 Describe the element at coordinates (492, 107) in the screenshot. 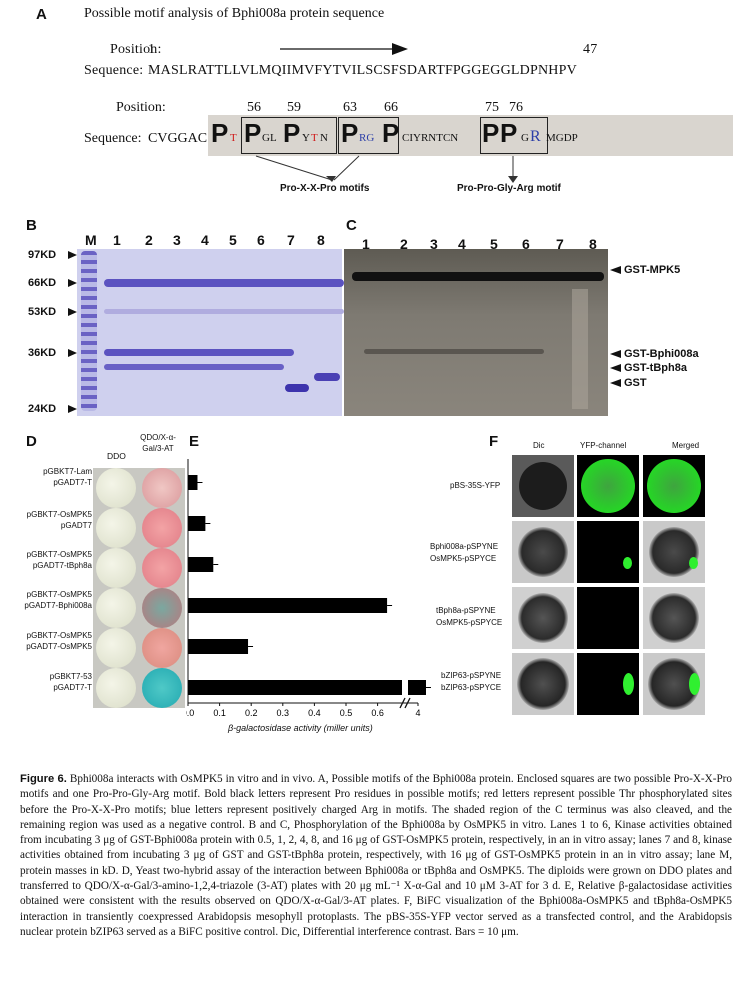

I see `pos-75: 75` at that location.